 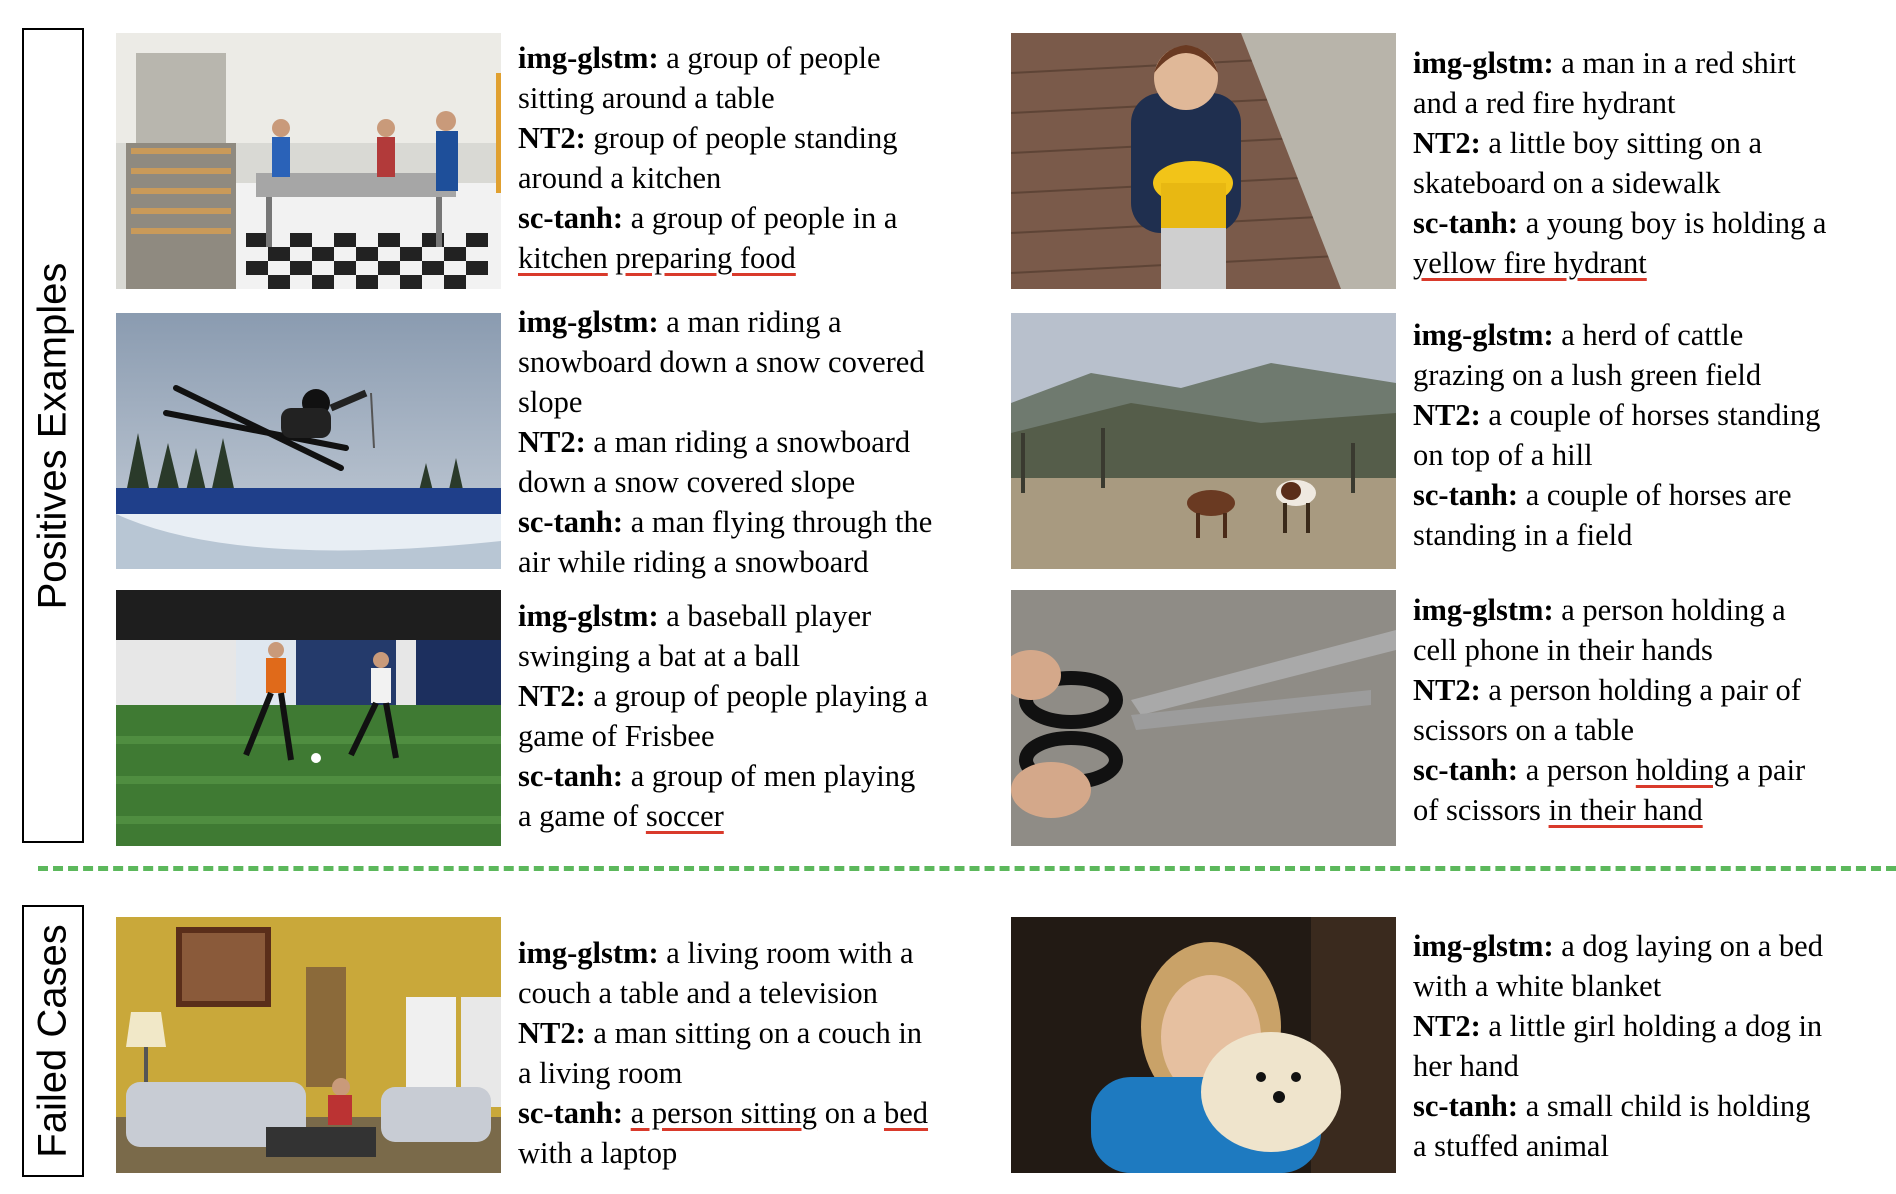 I want to click on soccer-photo, so click(x=308, y=718).